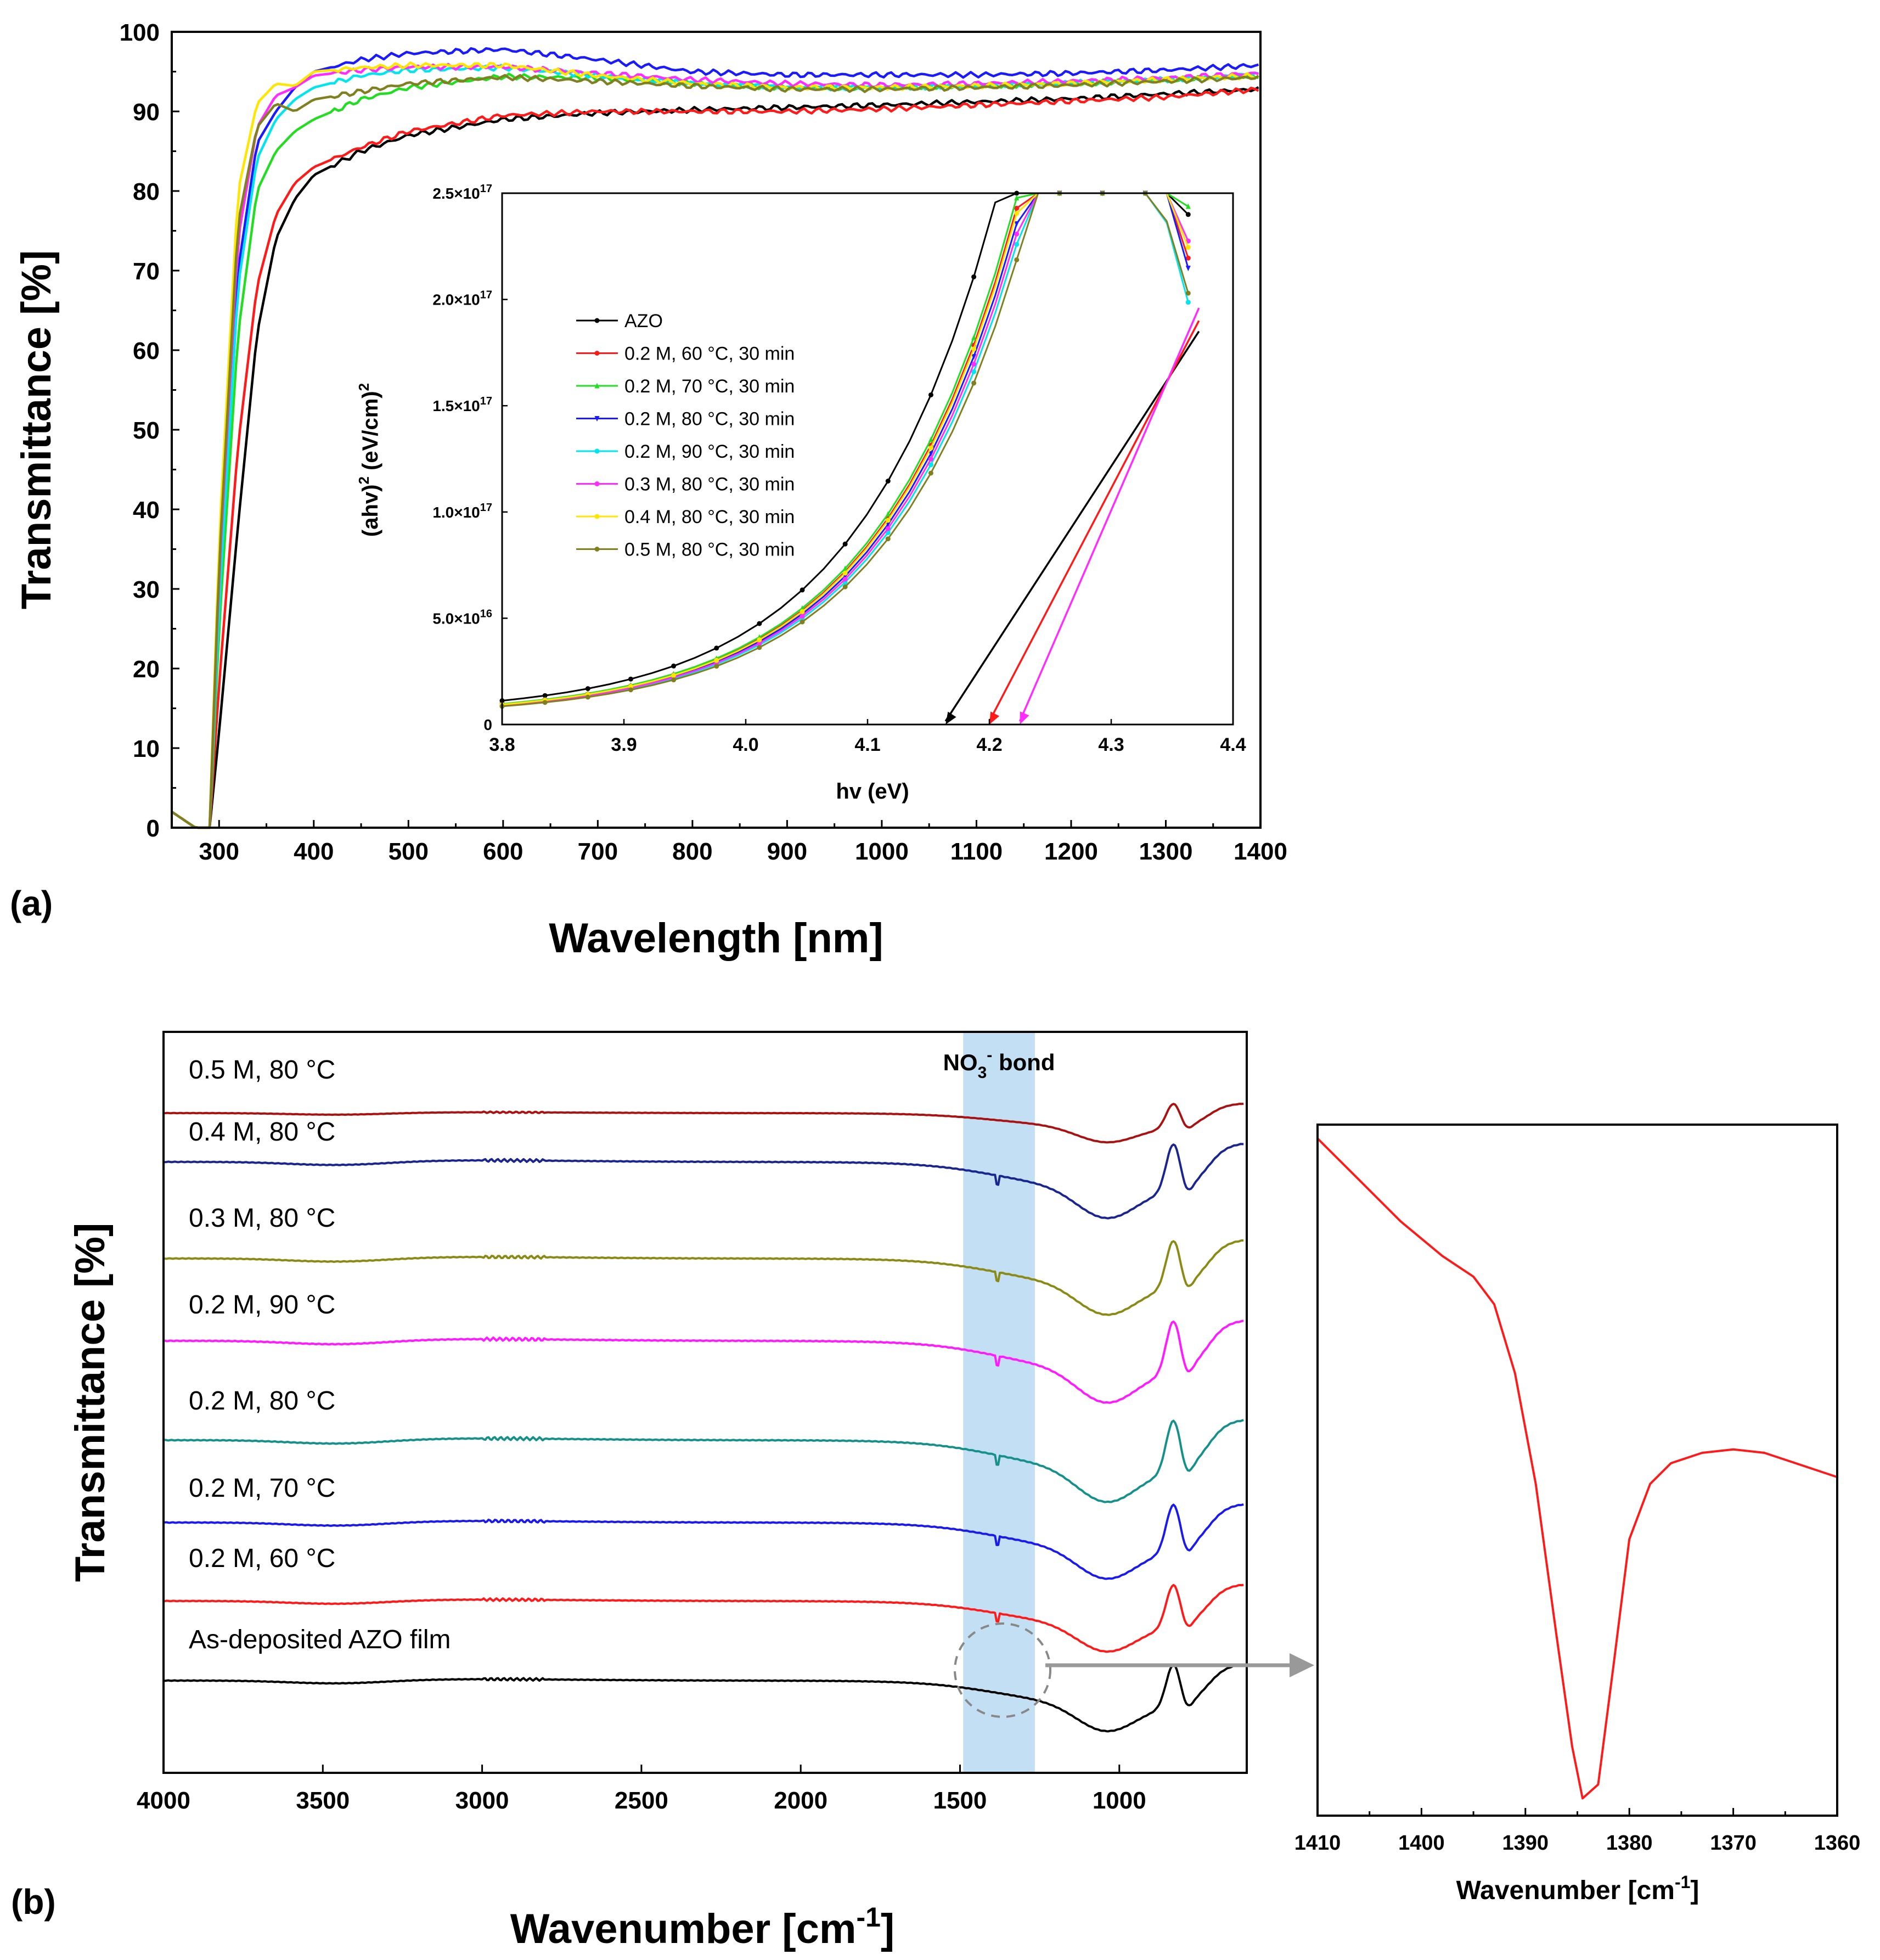  Describe the element at coordinates (703, 1698) in the screenshot. I see `ftir-trace-as-deposited-azo-film` at that location.